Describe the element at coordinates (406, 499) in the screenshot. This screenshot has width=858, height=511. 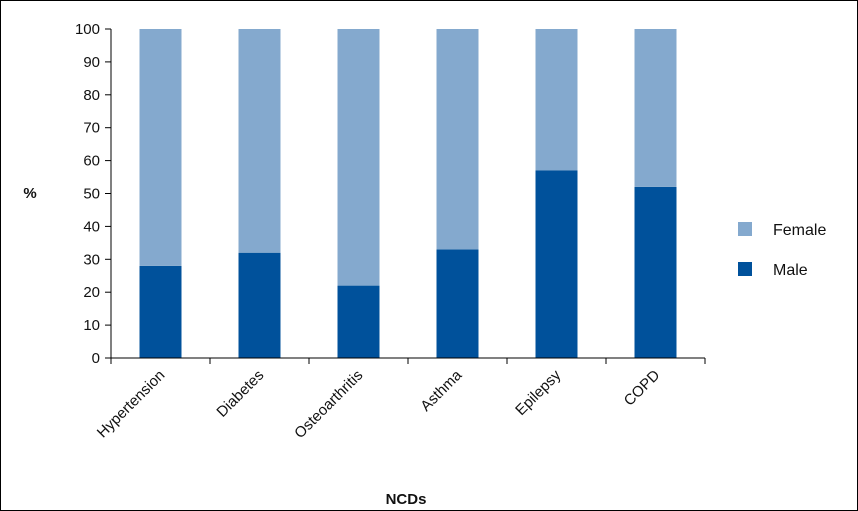
I see `x-axis-title: NCDs` at that location.